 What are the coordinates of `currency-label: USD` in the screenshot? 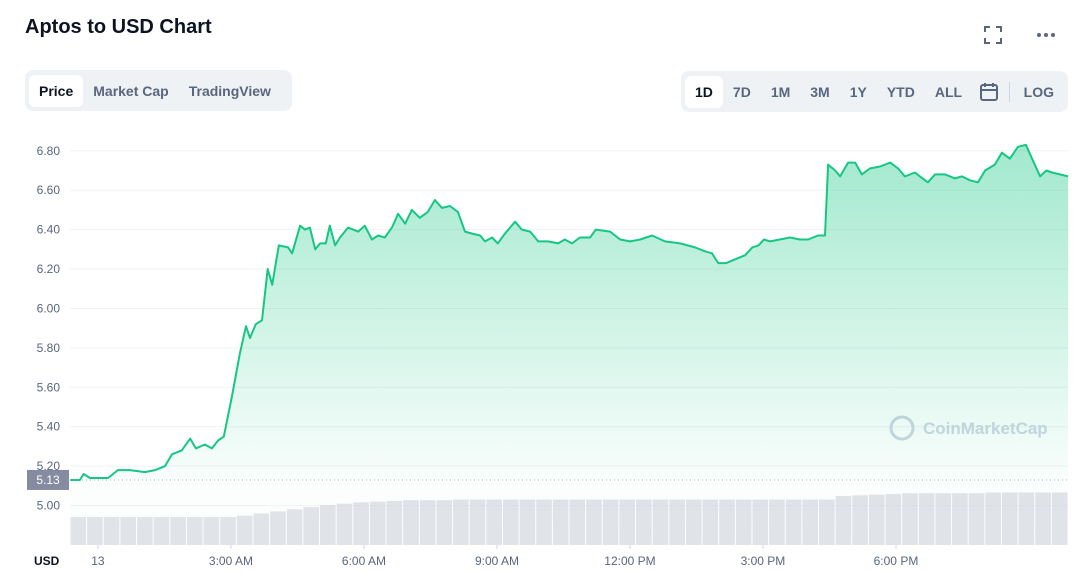 It's located at (47, 561).